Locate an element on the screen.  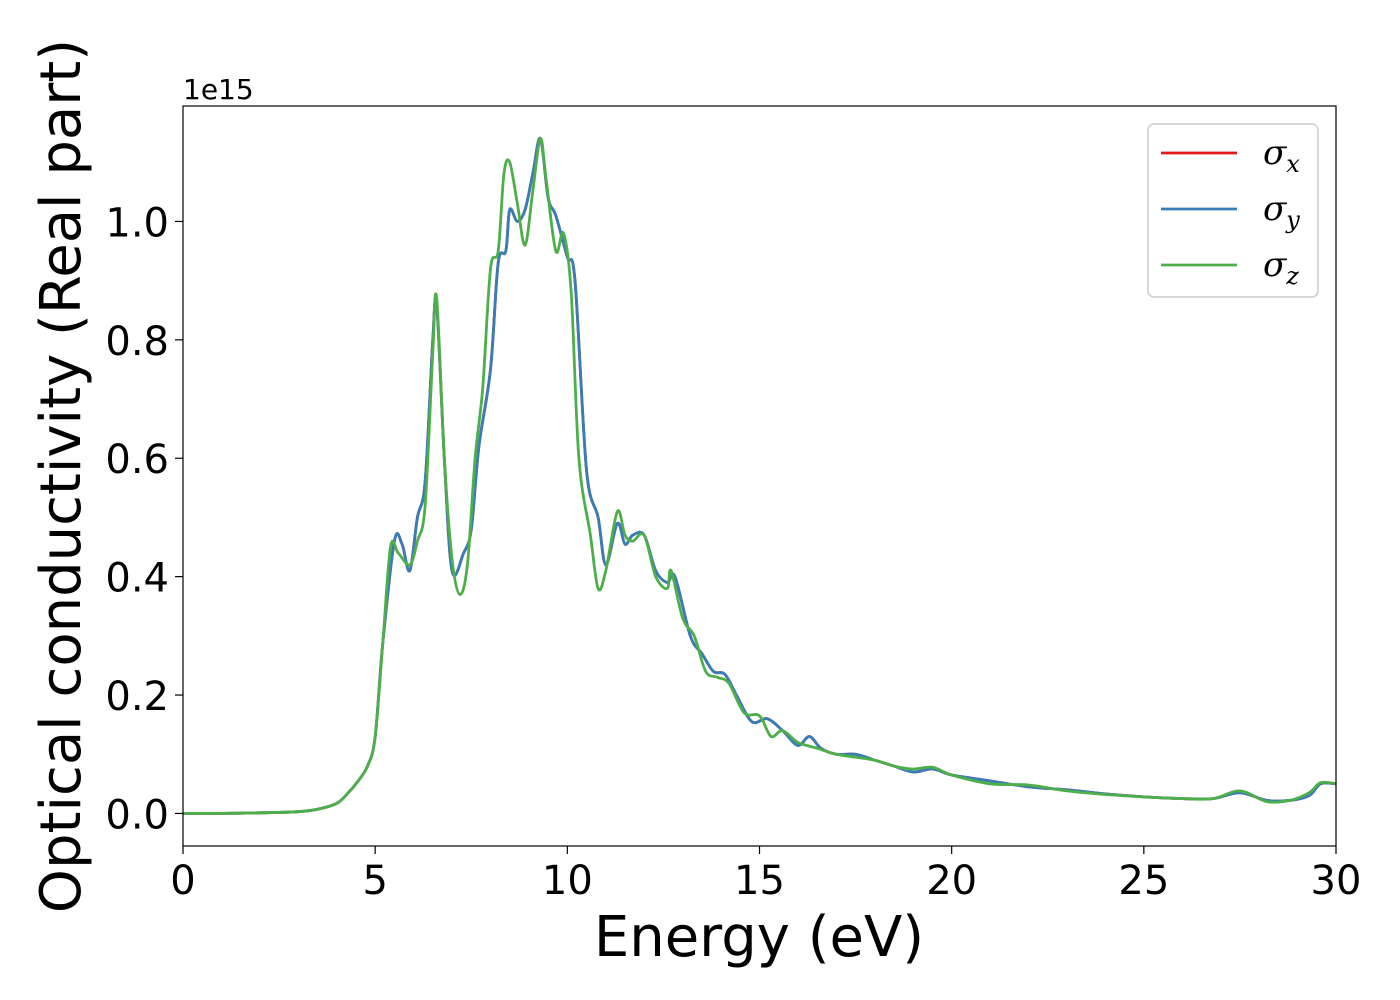
legend: σx σy σz is located at coordinates (1233, 210).